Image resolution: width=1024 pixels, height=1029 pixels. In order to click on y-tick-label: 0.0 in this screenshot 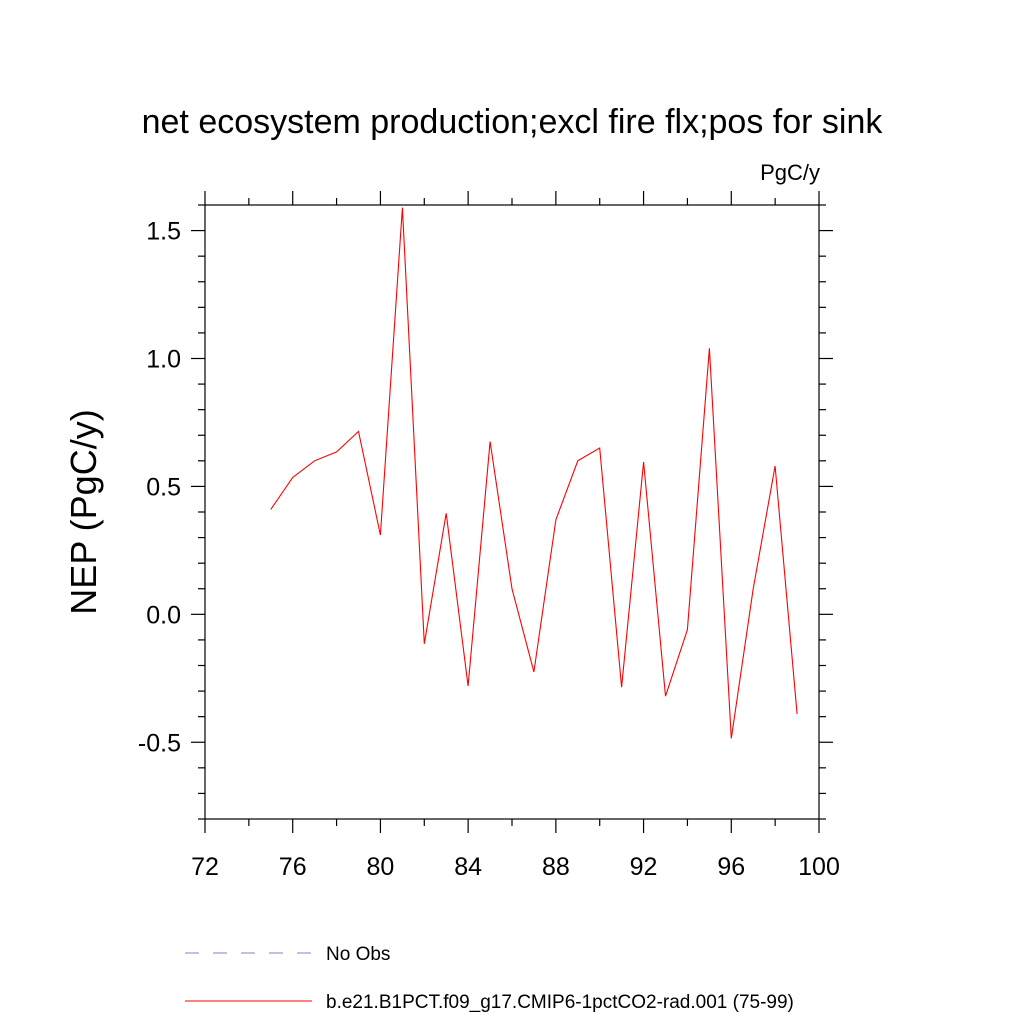, I will do `click(163, 615)`.